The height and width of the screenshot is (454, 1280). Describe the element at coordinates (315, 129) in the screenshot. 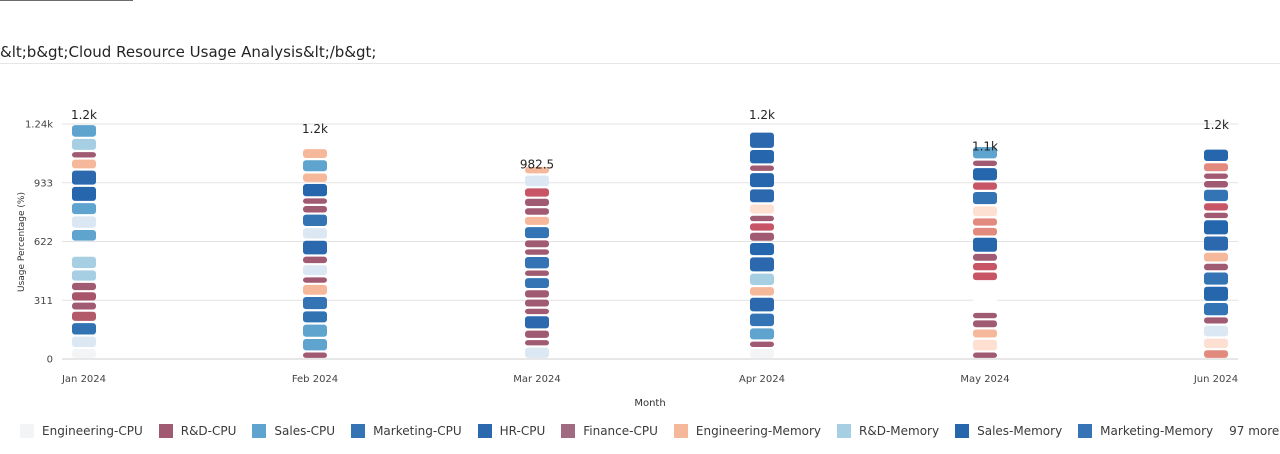

I see `total-data-label: 1.2k` at that location.